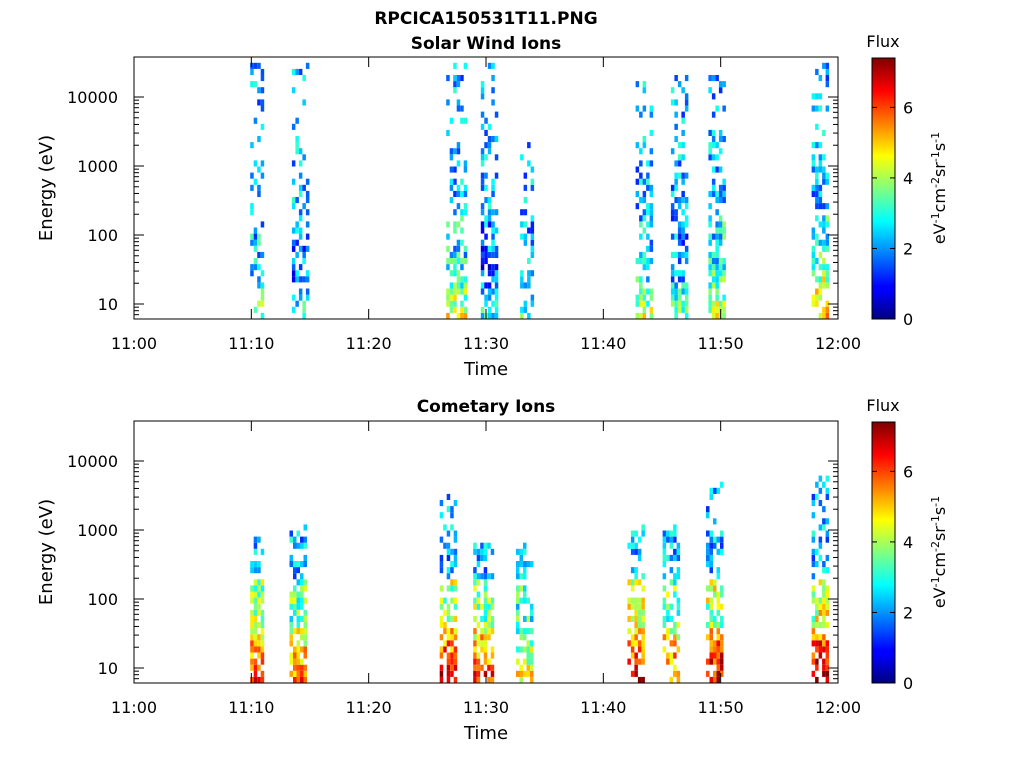 This screenshot has height=768, width=1024. I want to click on y-axis-label: Energy (eV), so click(46, 552).